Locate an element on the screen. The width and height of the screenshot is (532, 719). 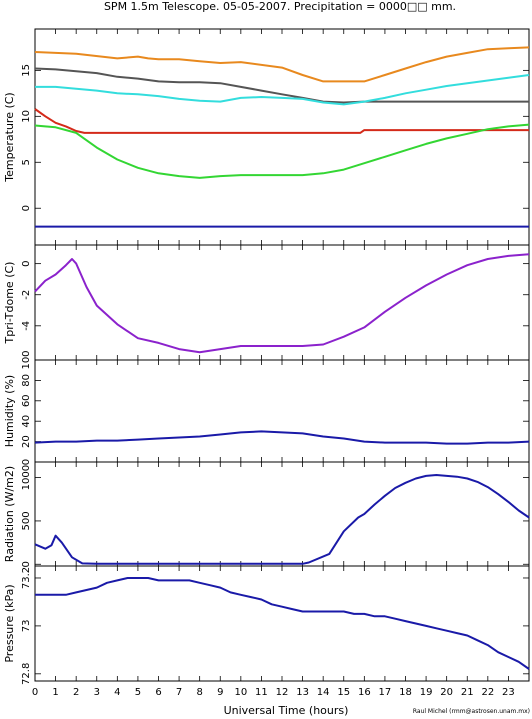
y-tick-label: 72.8 is located at coordinates (26, 674).